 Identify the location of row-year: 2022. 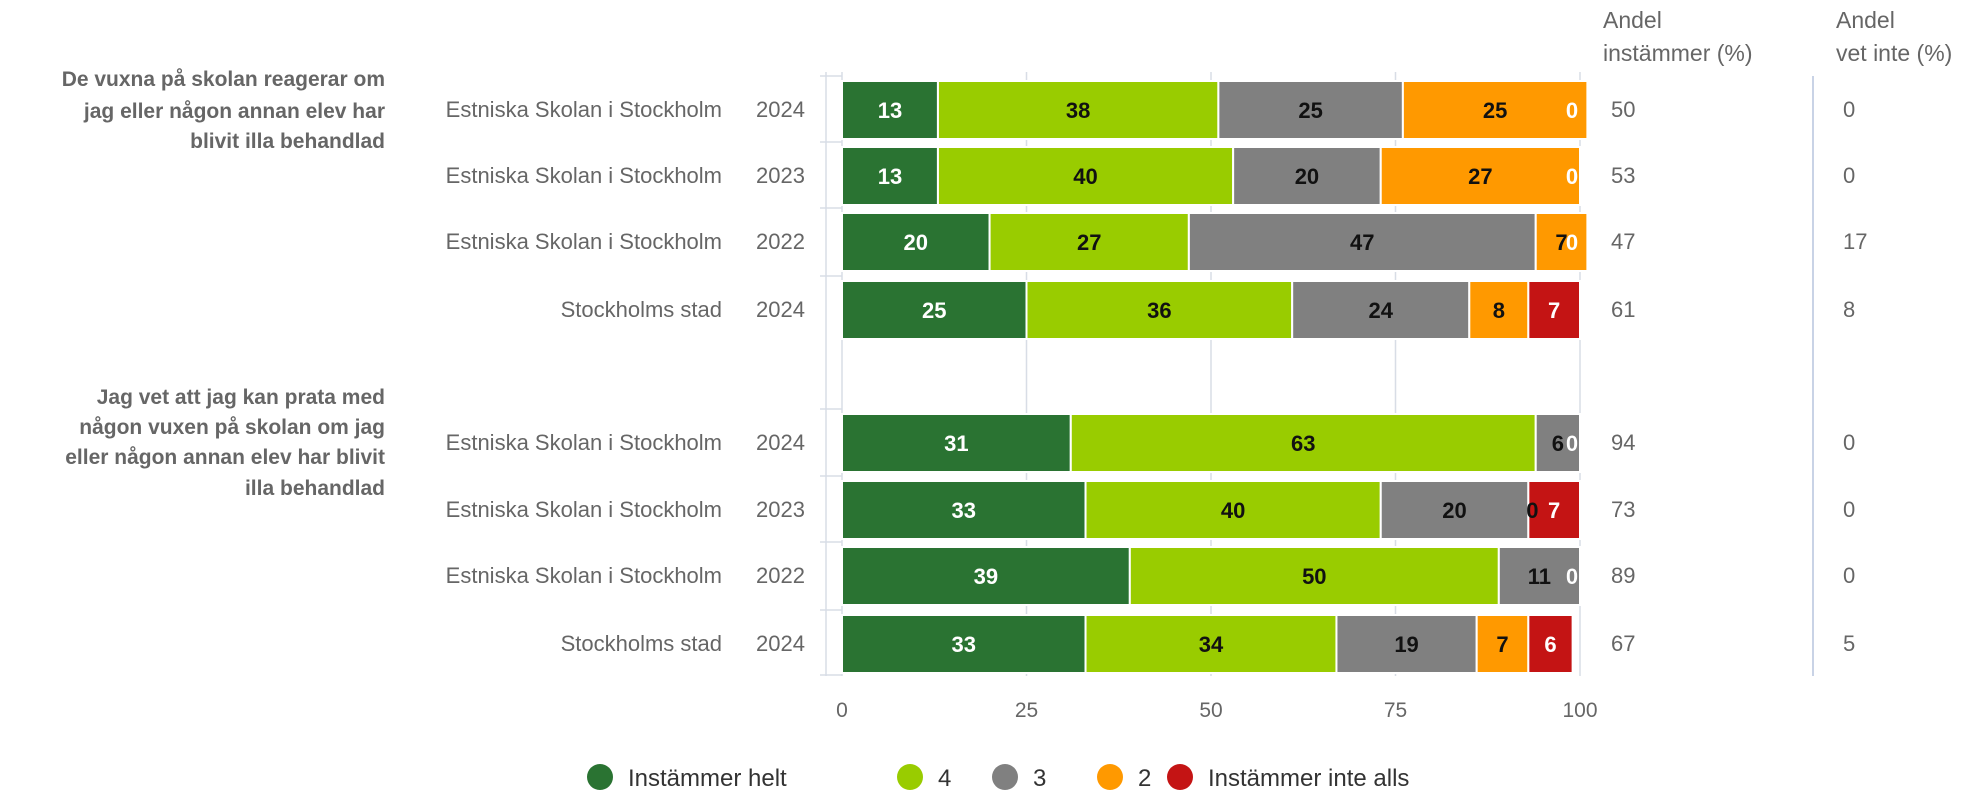
(780, 241).